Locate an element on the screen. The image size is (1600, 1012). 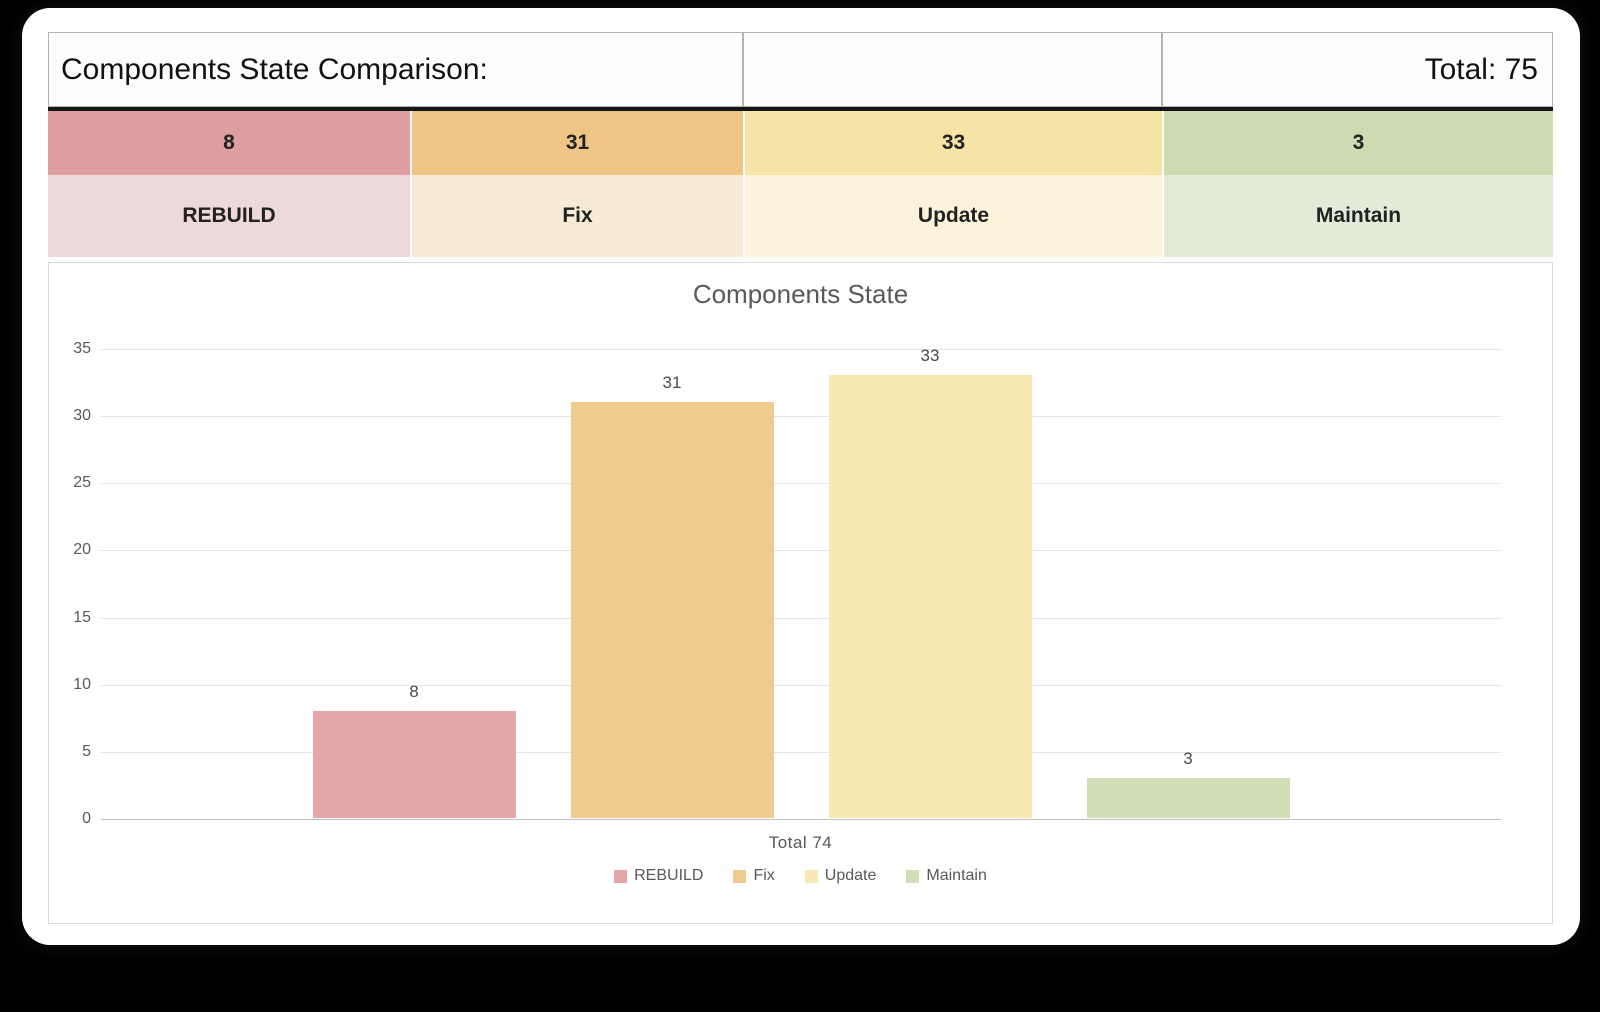
summary-label-cell-update: Update is located at coordinates (952, 216).